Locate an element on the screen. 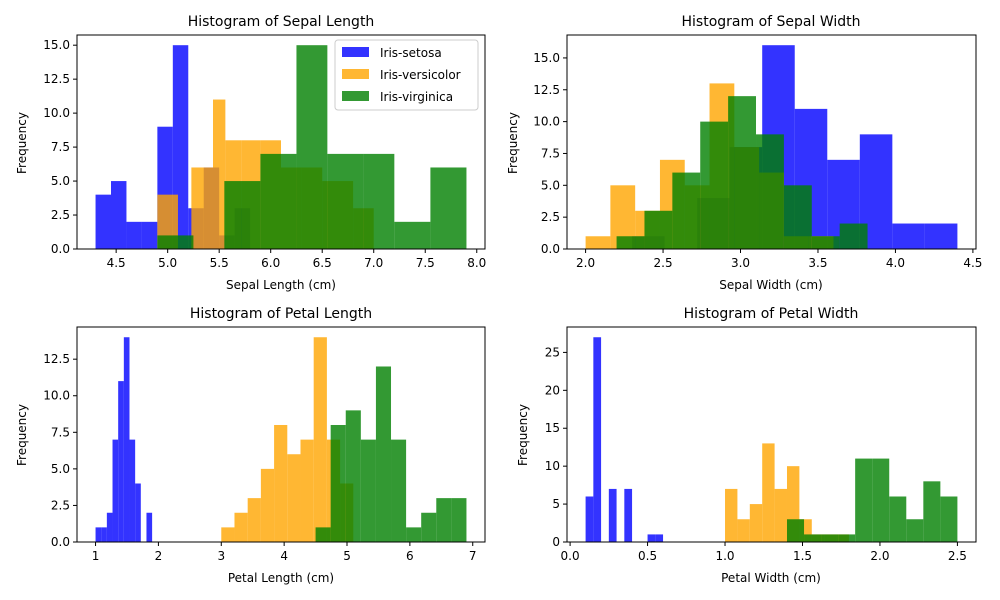  x-tick-label: 4 is located at coordinates (284, 556).